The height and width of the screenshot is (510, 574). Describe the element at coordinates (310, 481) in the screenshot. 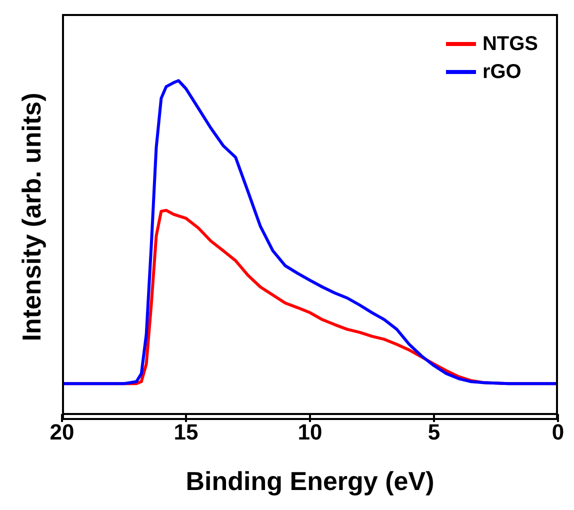

I see `x-axis-title: Binding Energy (eV)` at that location.